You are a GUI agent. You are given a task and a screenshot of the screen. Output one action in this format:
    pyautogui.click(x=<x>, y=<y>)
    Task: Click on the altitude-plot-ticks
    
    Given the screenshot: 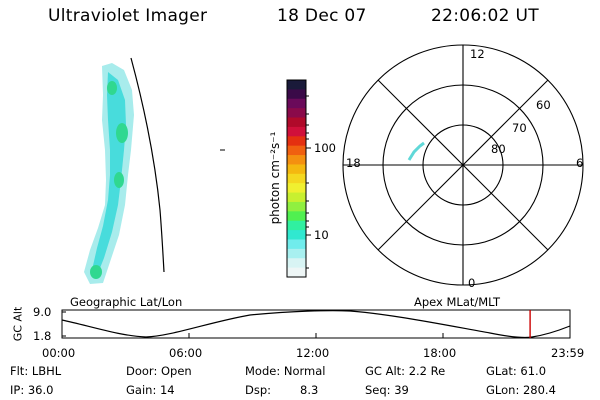 What is the action you would take?
    pyautogui.click(x=316, y=324)
    